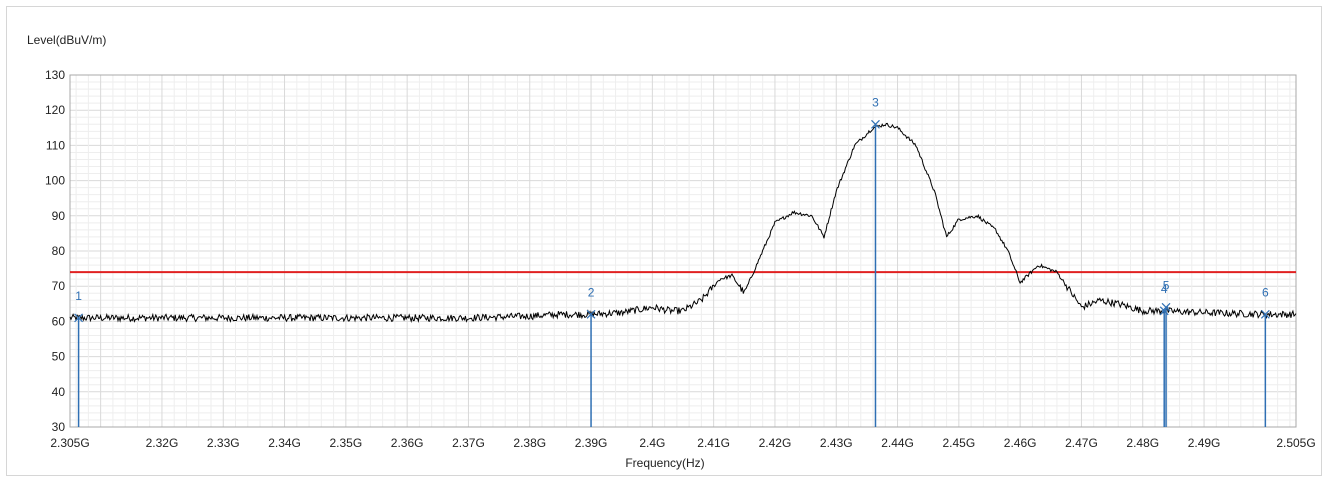  I want to click on y-tick-label: 130, so click(55, 75).